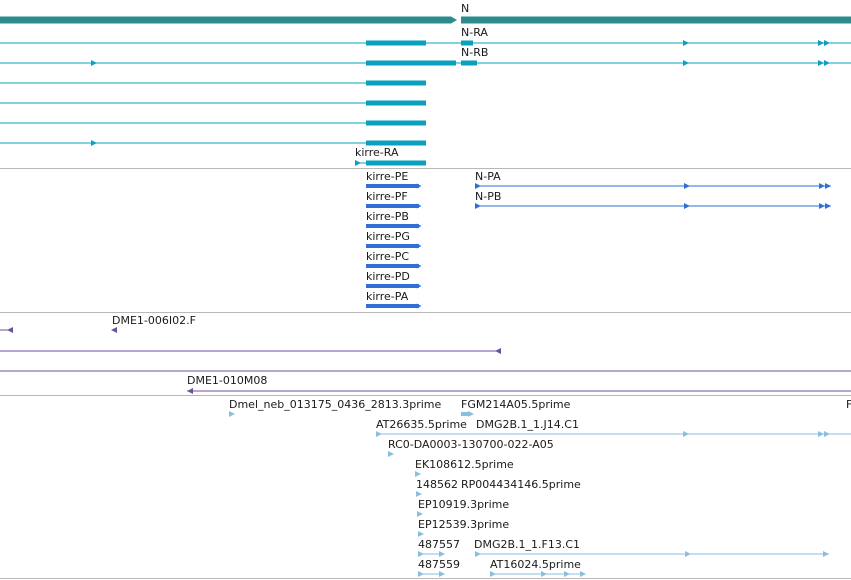 The image size is (851, 580). Describe the element at coordinates (465, 8) in the screenshot. I see `gene-label-N: N` at that location.